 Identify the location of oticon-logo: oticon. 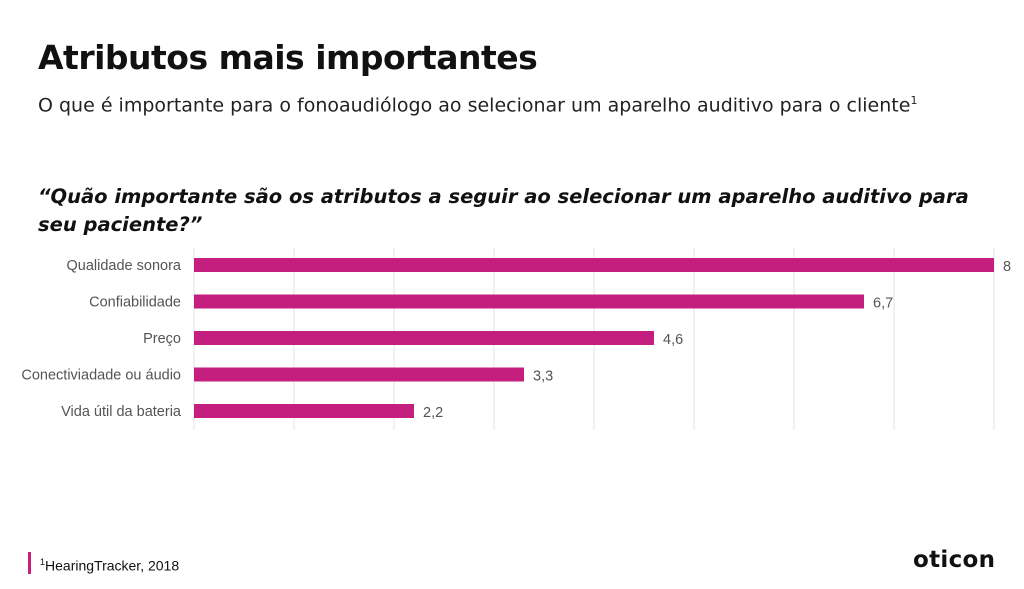
(954, 560).